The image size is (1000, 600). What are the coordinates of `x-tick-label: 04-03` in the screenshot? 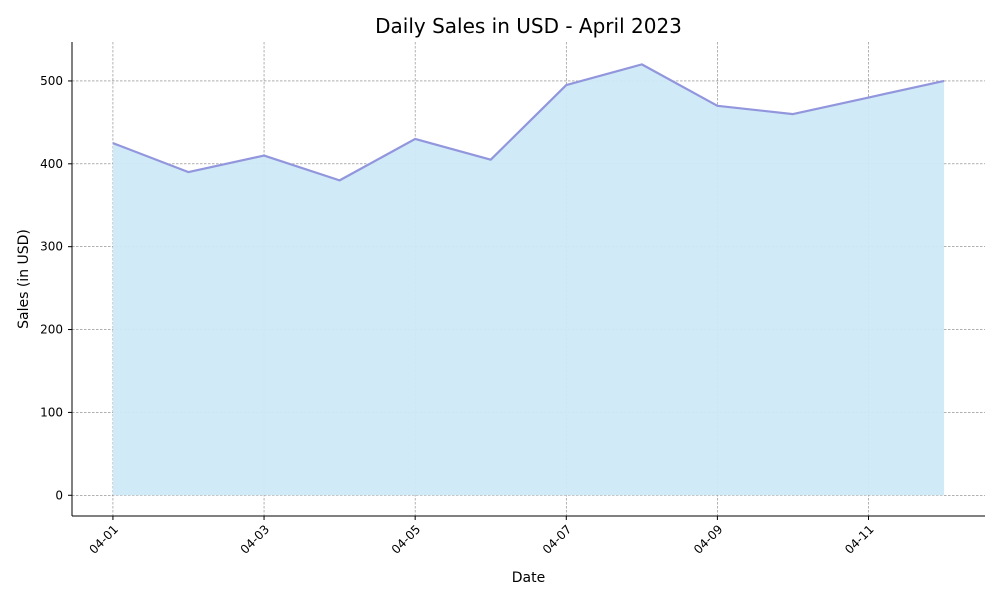 It's located at (255, 539).